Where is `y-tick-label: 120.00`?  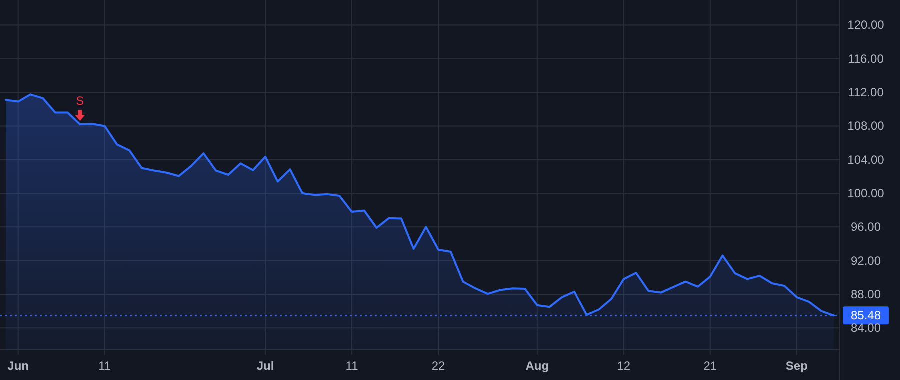
y-tick-label: 120.00 is located at coordinates (866, 25).